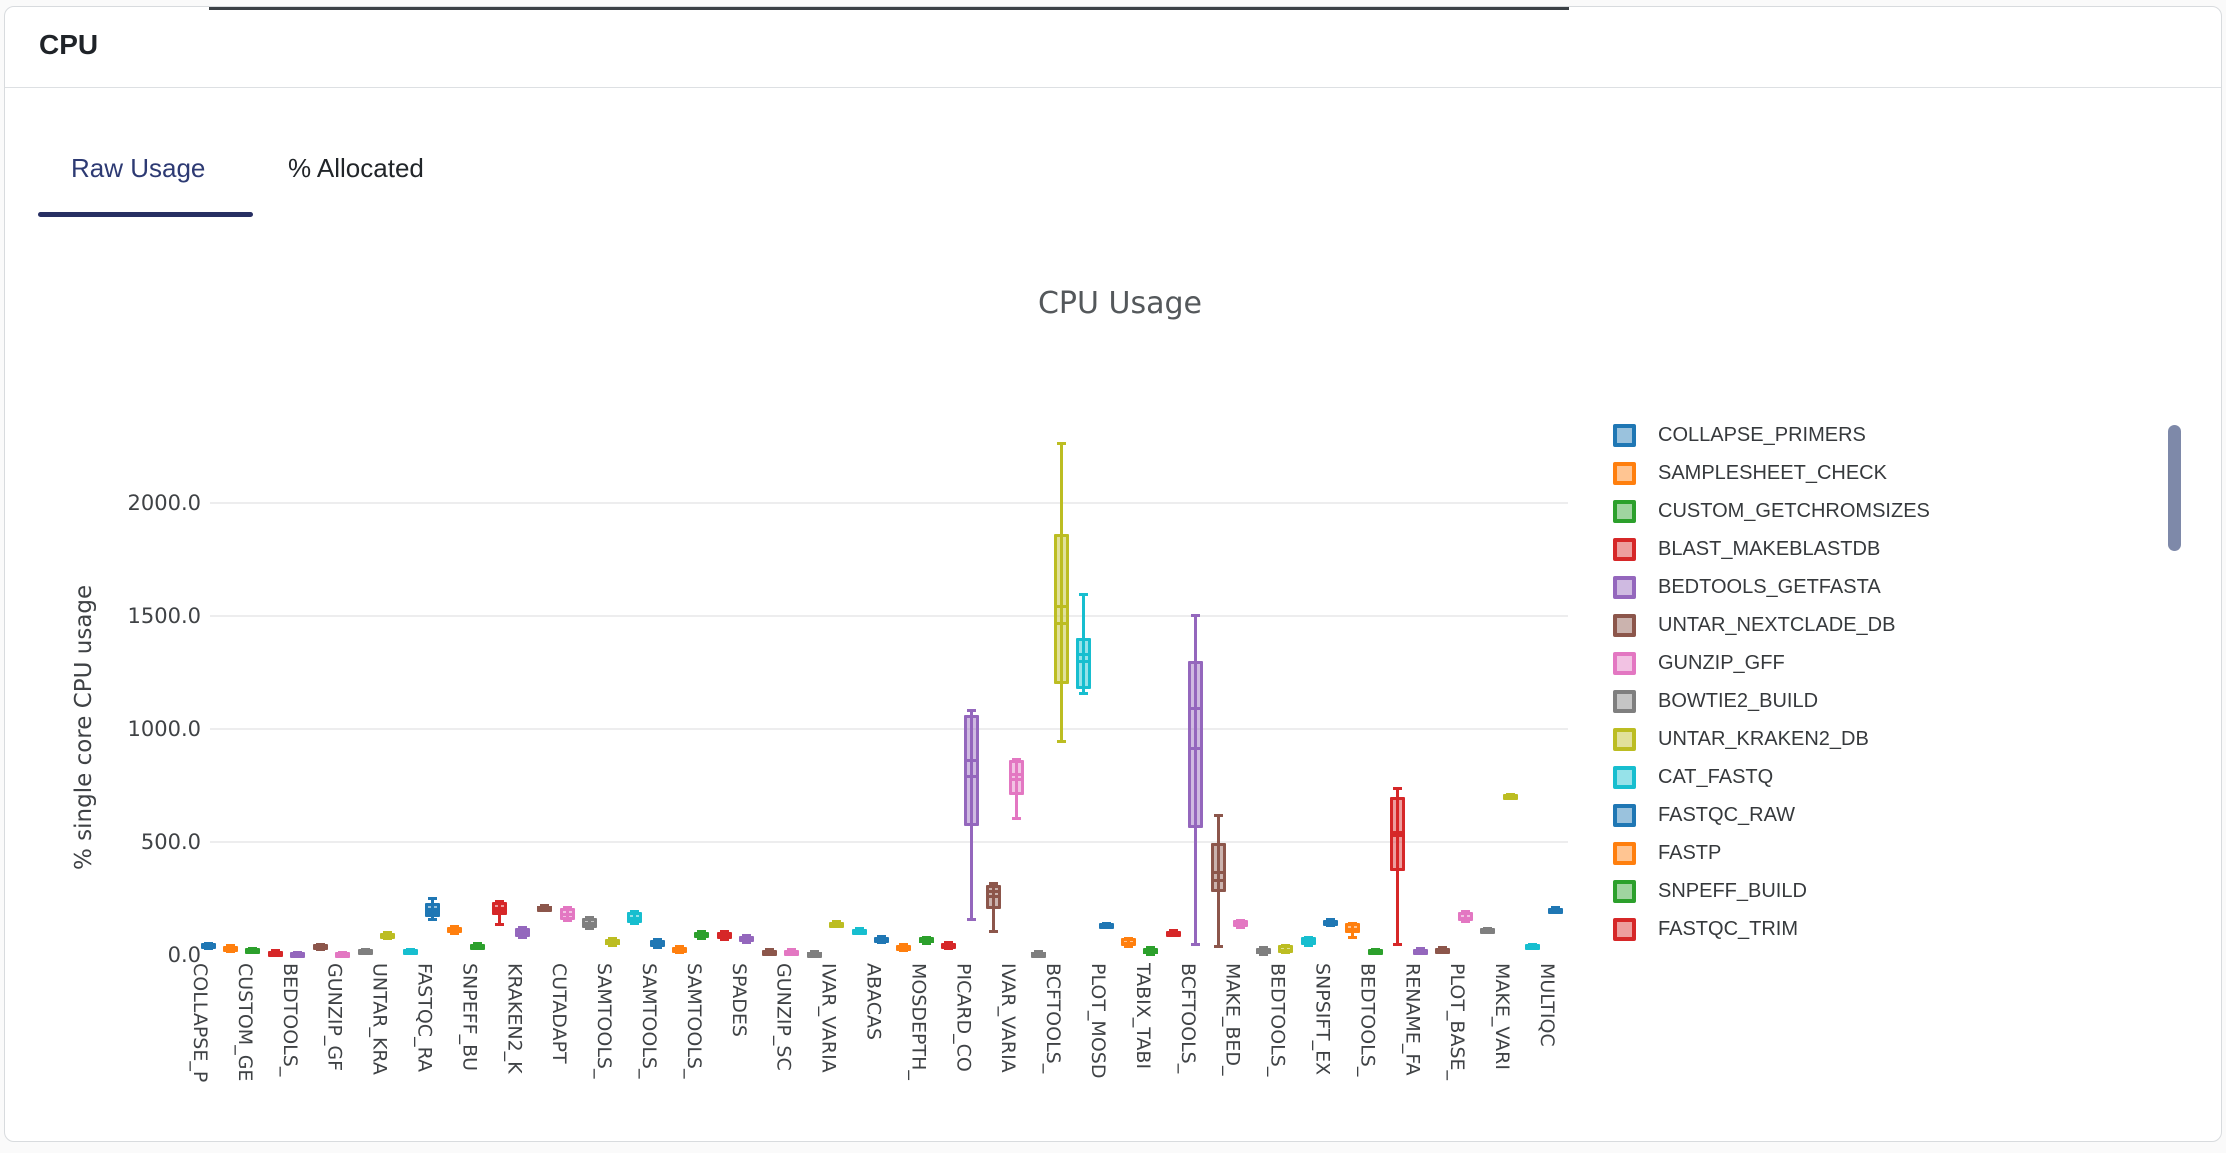 This screenshot has height=1153, width=2226. What do you see at coordinates (138, 168) in the screenshot?
I see `tab-raw-usage: Raw Usage` at bounding box center [138, 168].